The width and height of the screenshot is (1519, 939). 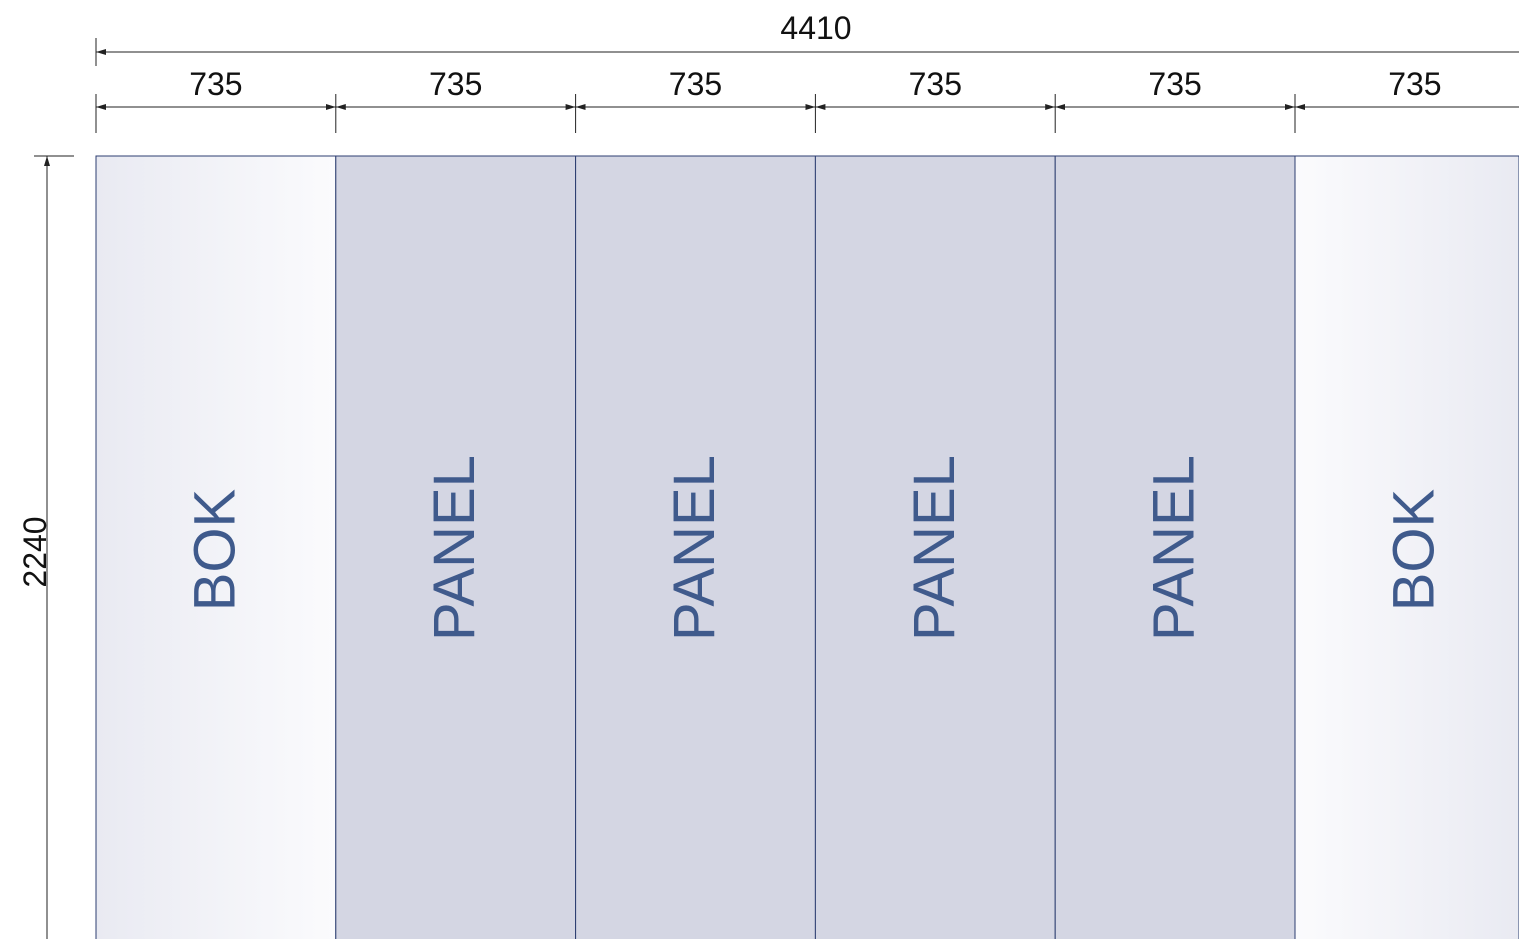 I want to click on height-dimension: 2240, so click(x=45, y=547).